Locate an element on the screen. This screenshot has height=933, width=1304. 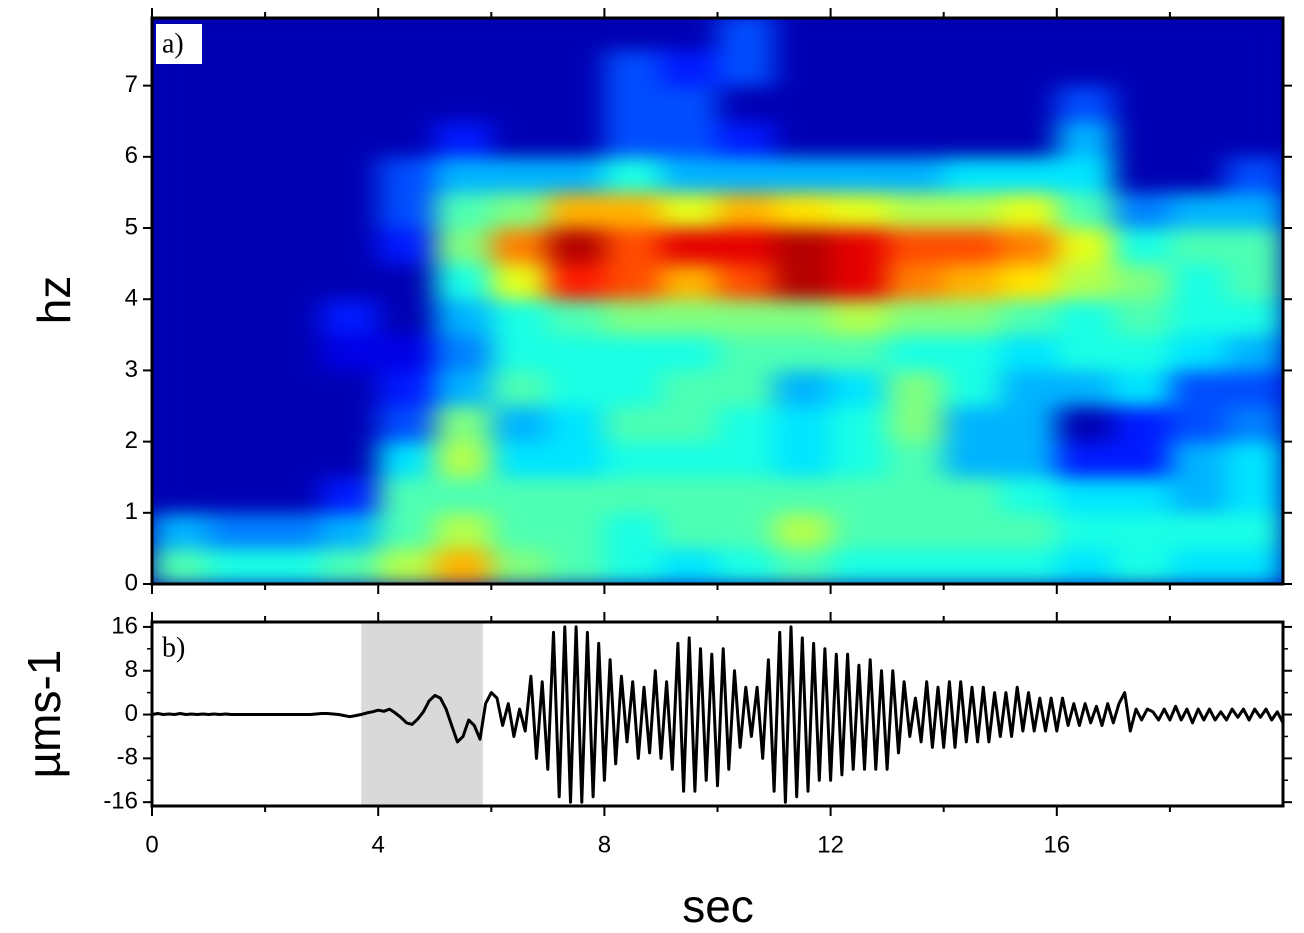
y-tick-label: -16 is located at coordinates (120, 801).